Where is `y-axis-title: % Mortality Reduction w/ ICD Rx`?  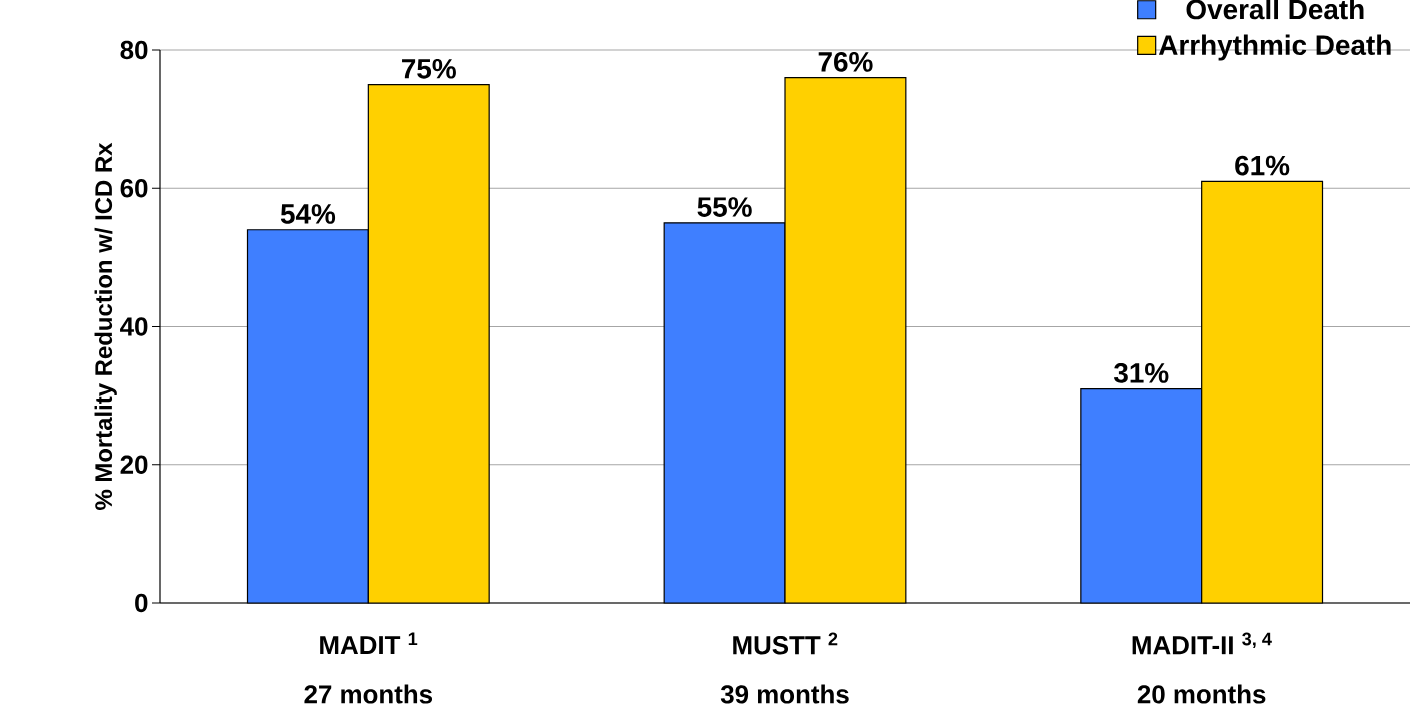
y-axis-title: % Mortality Reduction w/ ICD Rx is located at coordinates (105, 326).